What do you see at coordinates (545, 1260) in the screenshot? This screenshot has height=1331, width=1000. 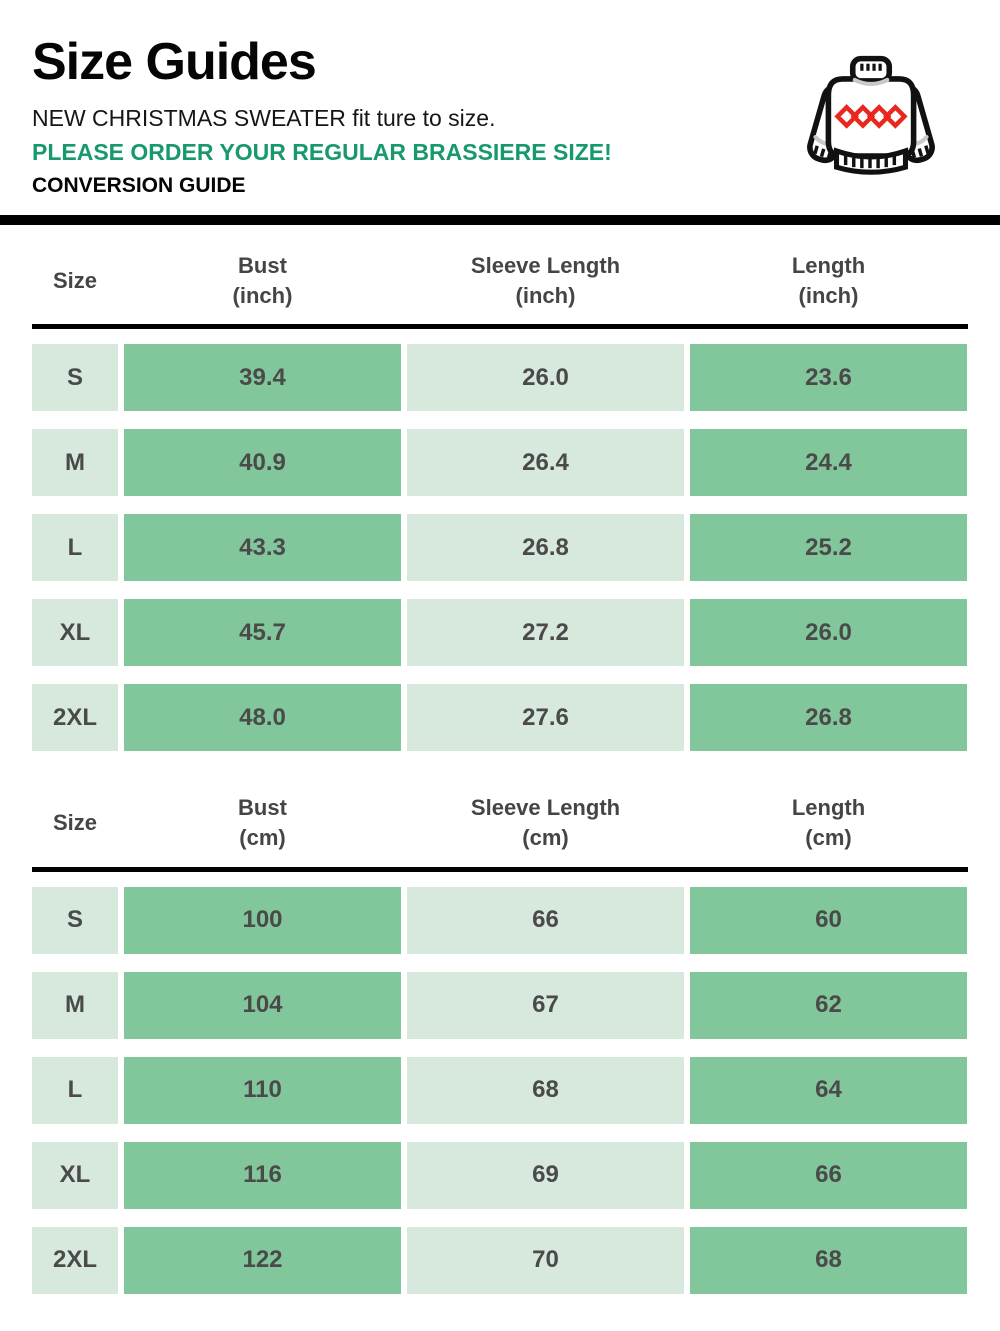 I see `sleeve-cell: 70` at bounding box center [545, 1260].